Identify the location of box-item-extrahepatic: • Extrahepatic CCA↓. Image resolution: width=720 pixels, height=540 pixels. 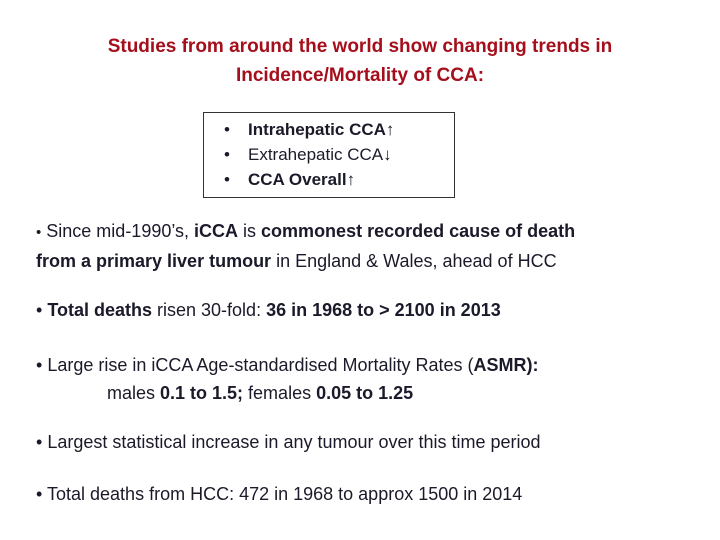
(308, 155).